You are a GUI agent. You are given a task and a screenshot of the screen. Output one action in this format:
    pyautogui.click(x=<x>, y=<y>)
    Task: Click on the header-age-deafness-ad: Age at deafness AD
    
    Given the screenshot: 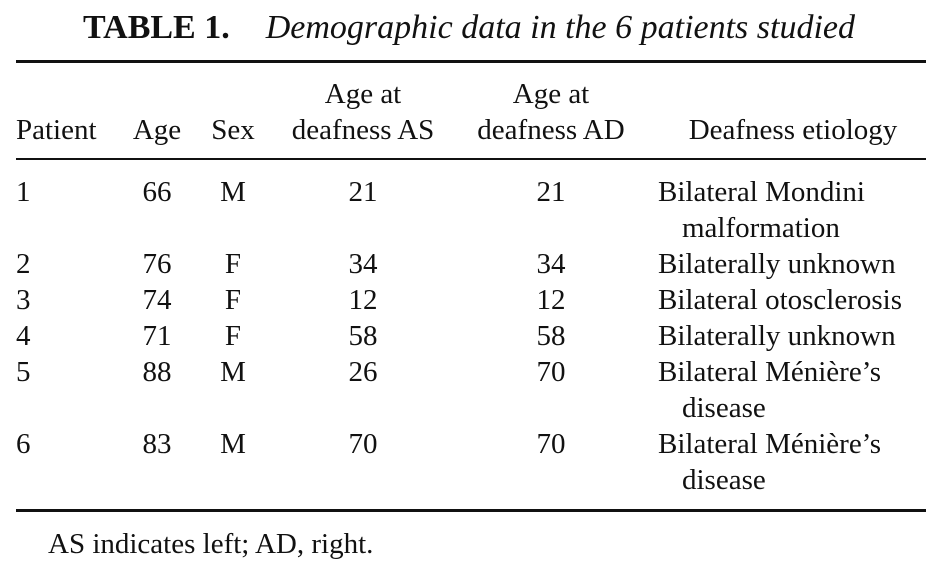 What is the action you would take?
    pyautogui.click(x=551, y=112)
    